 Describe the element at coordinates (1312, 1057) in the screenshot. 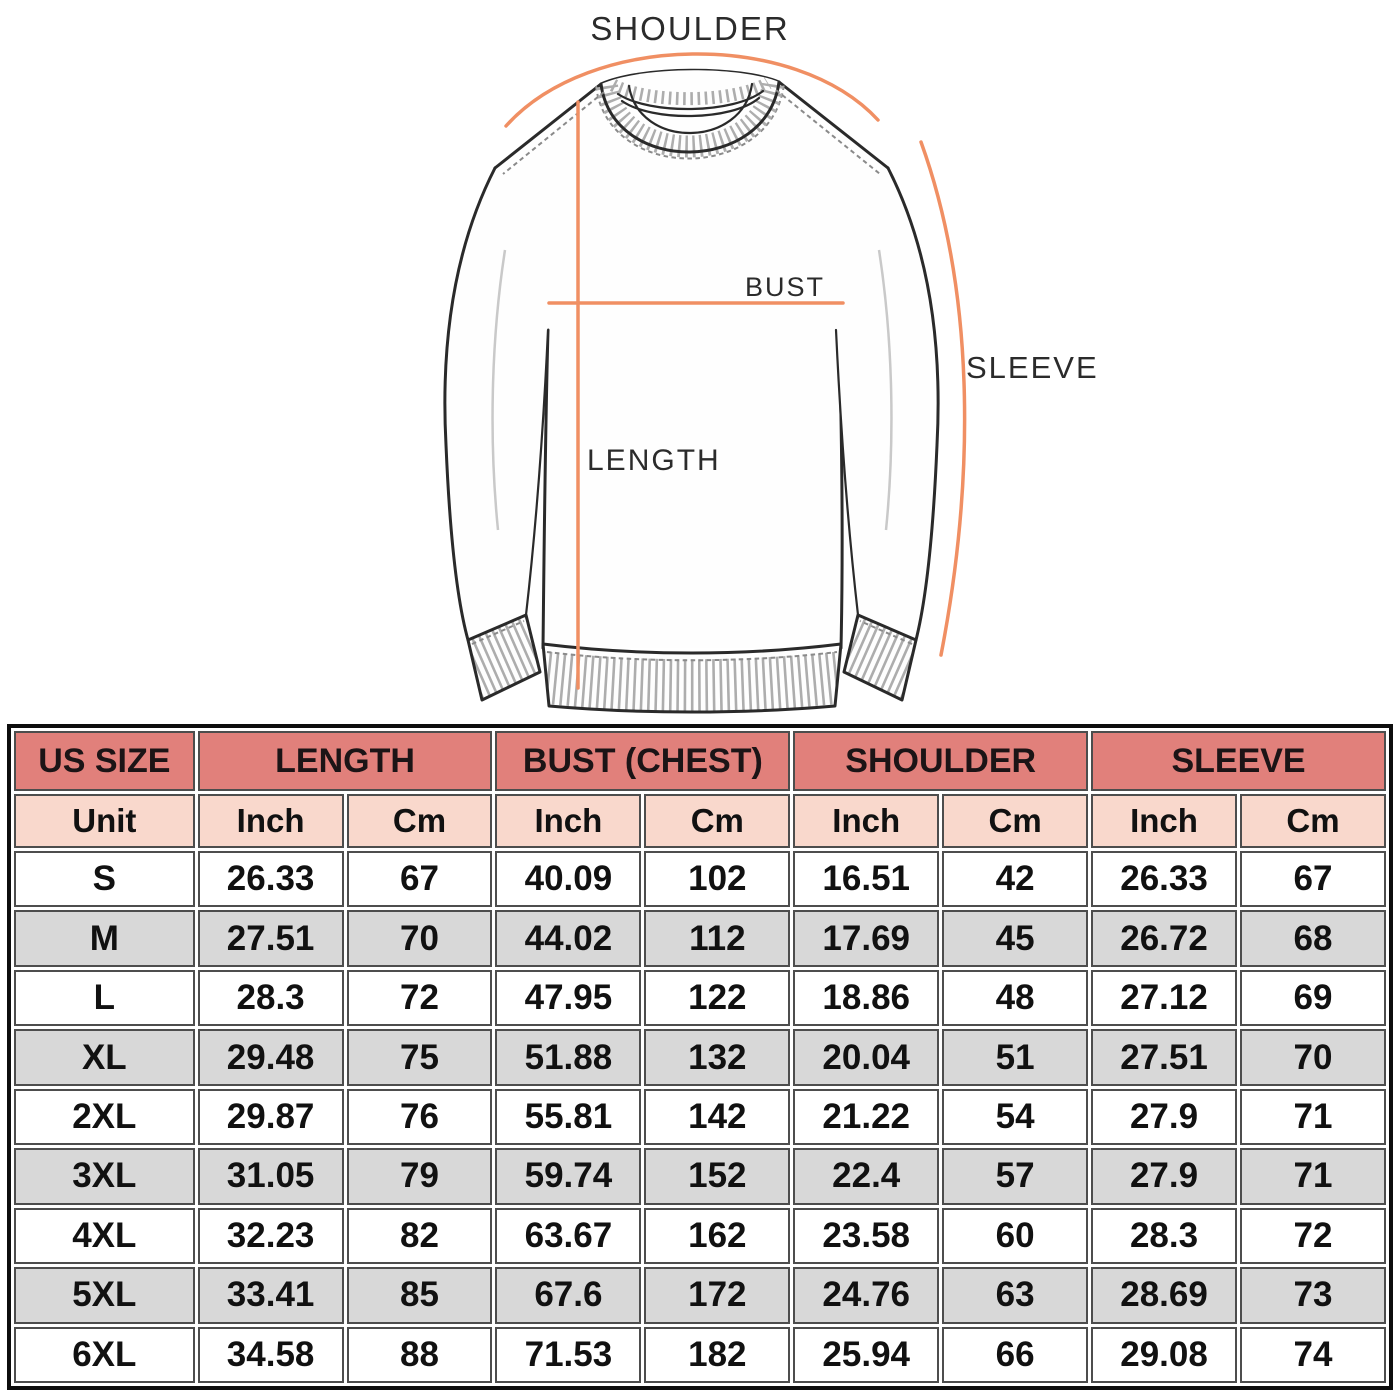

I see `measurement-cell: 70` at that location.